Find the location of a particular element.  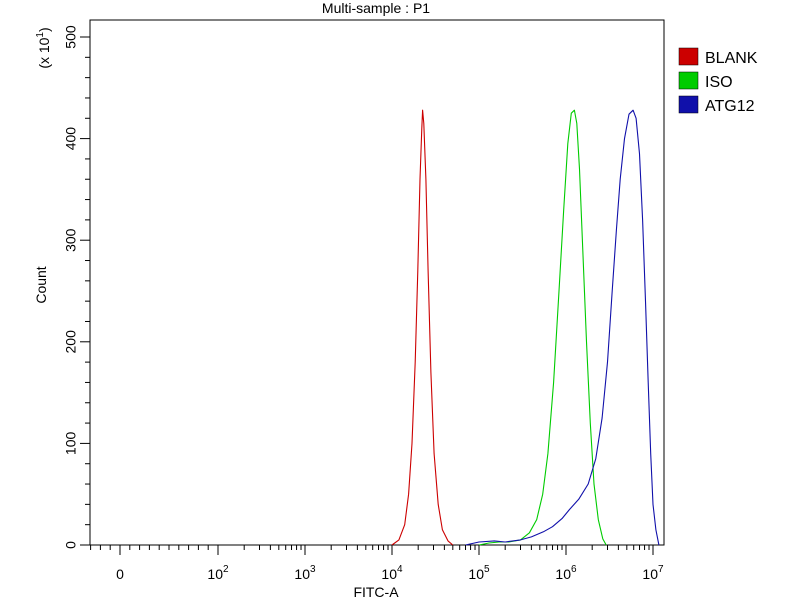

series-blank-line is located at coordinates (422, 327).